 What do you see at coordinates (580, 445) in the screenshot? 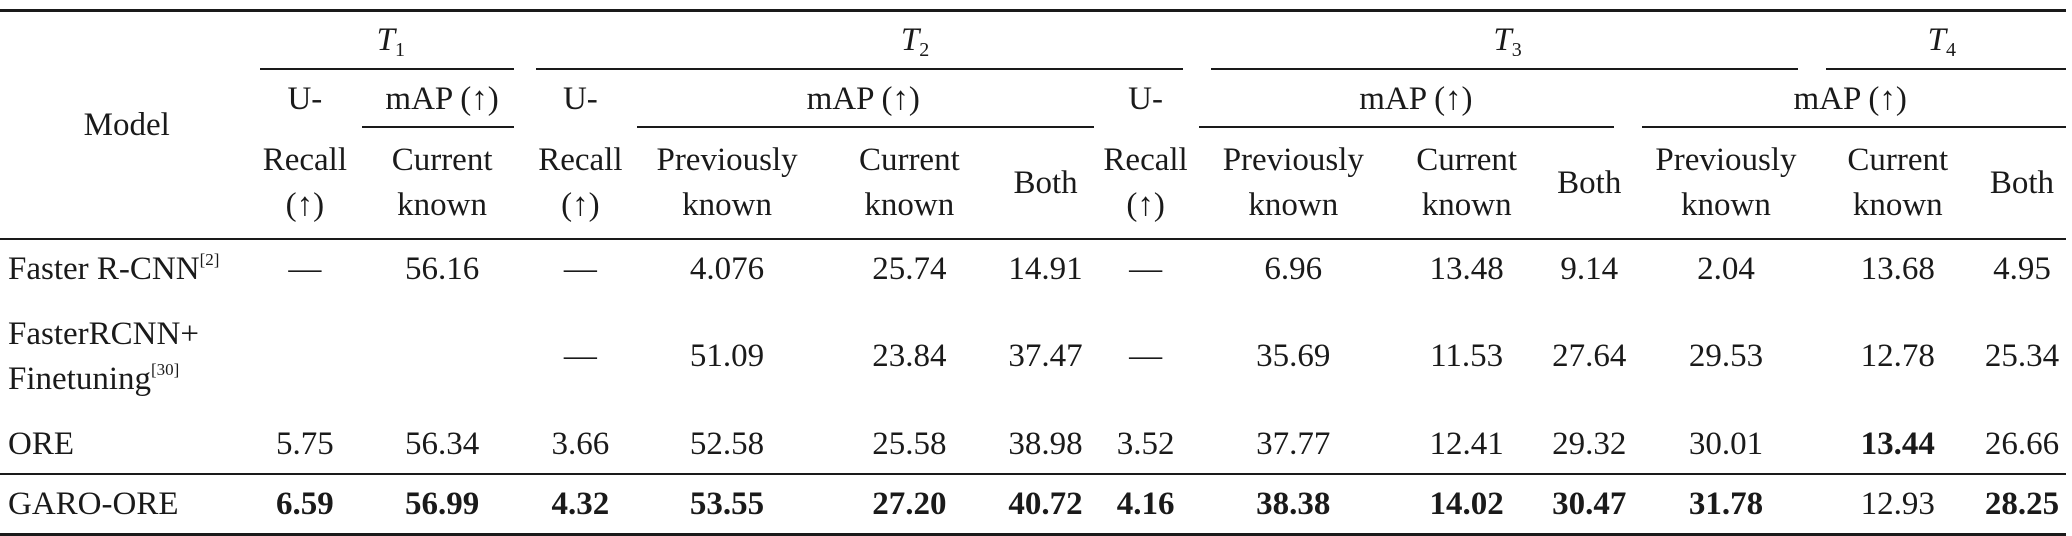
I see `table-cell: 3.66` at bounding box center [580, 445].